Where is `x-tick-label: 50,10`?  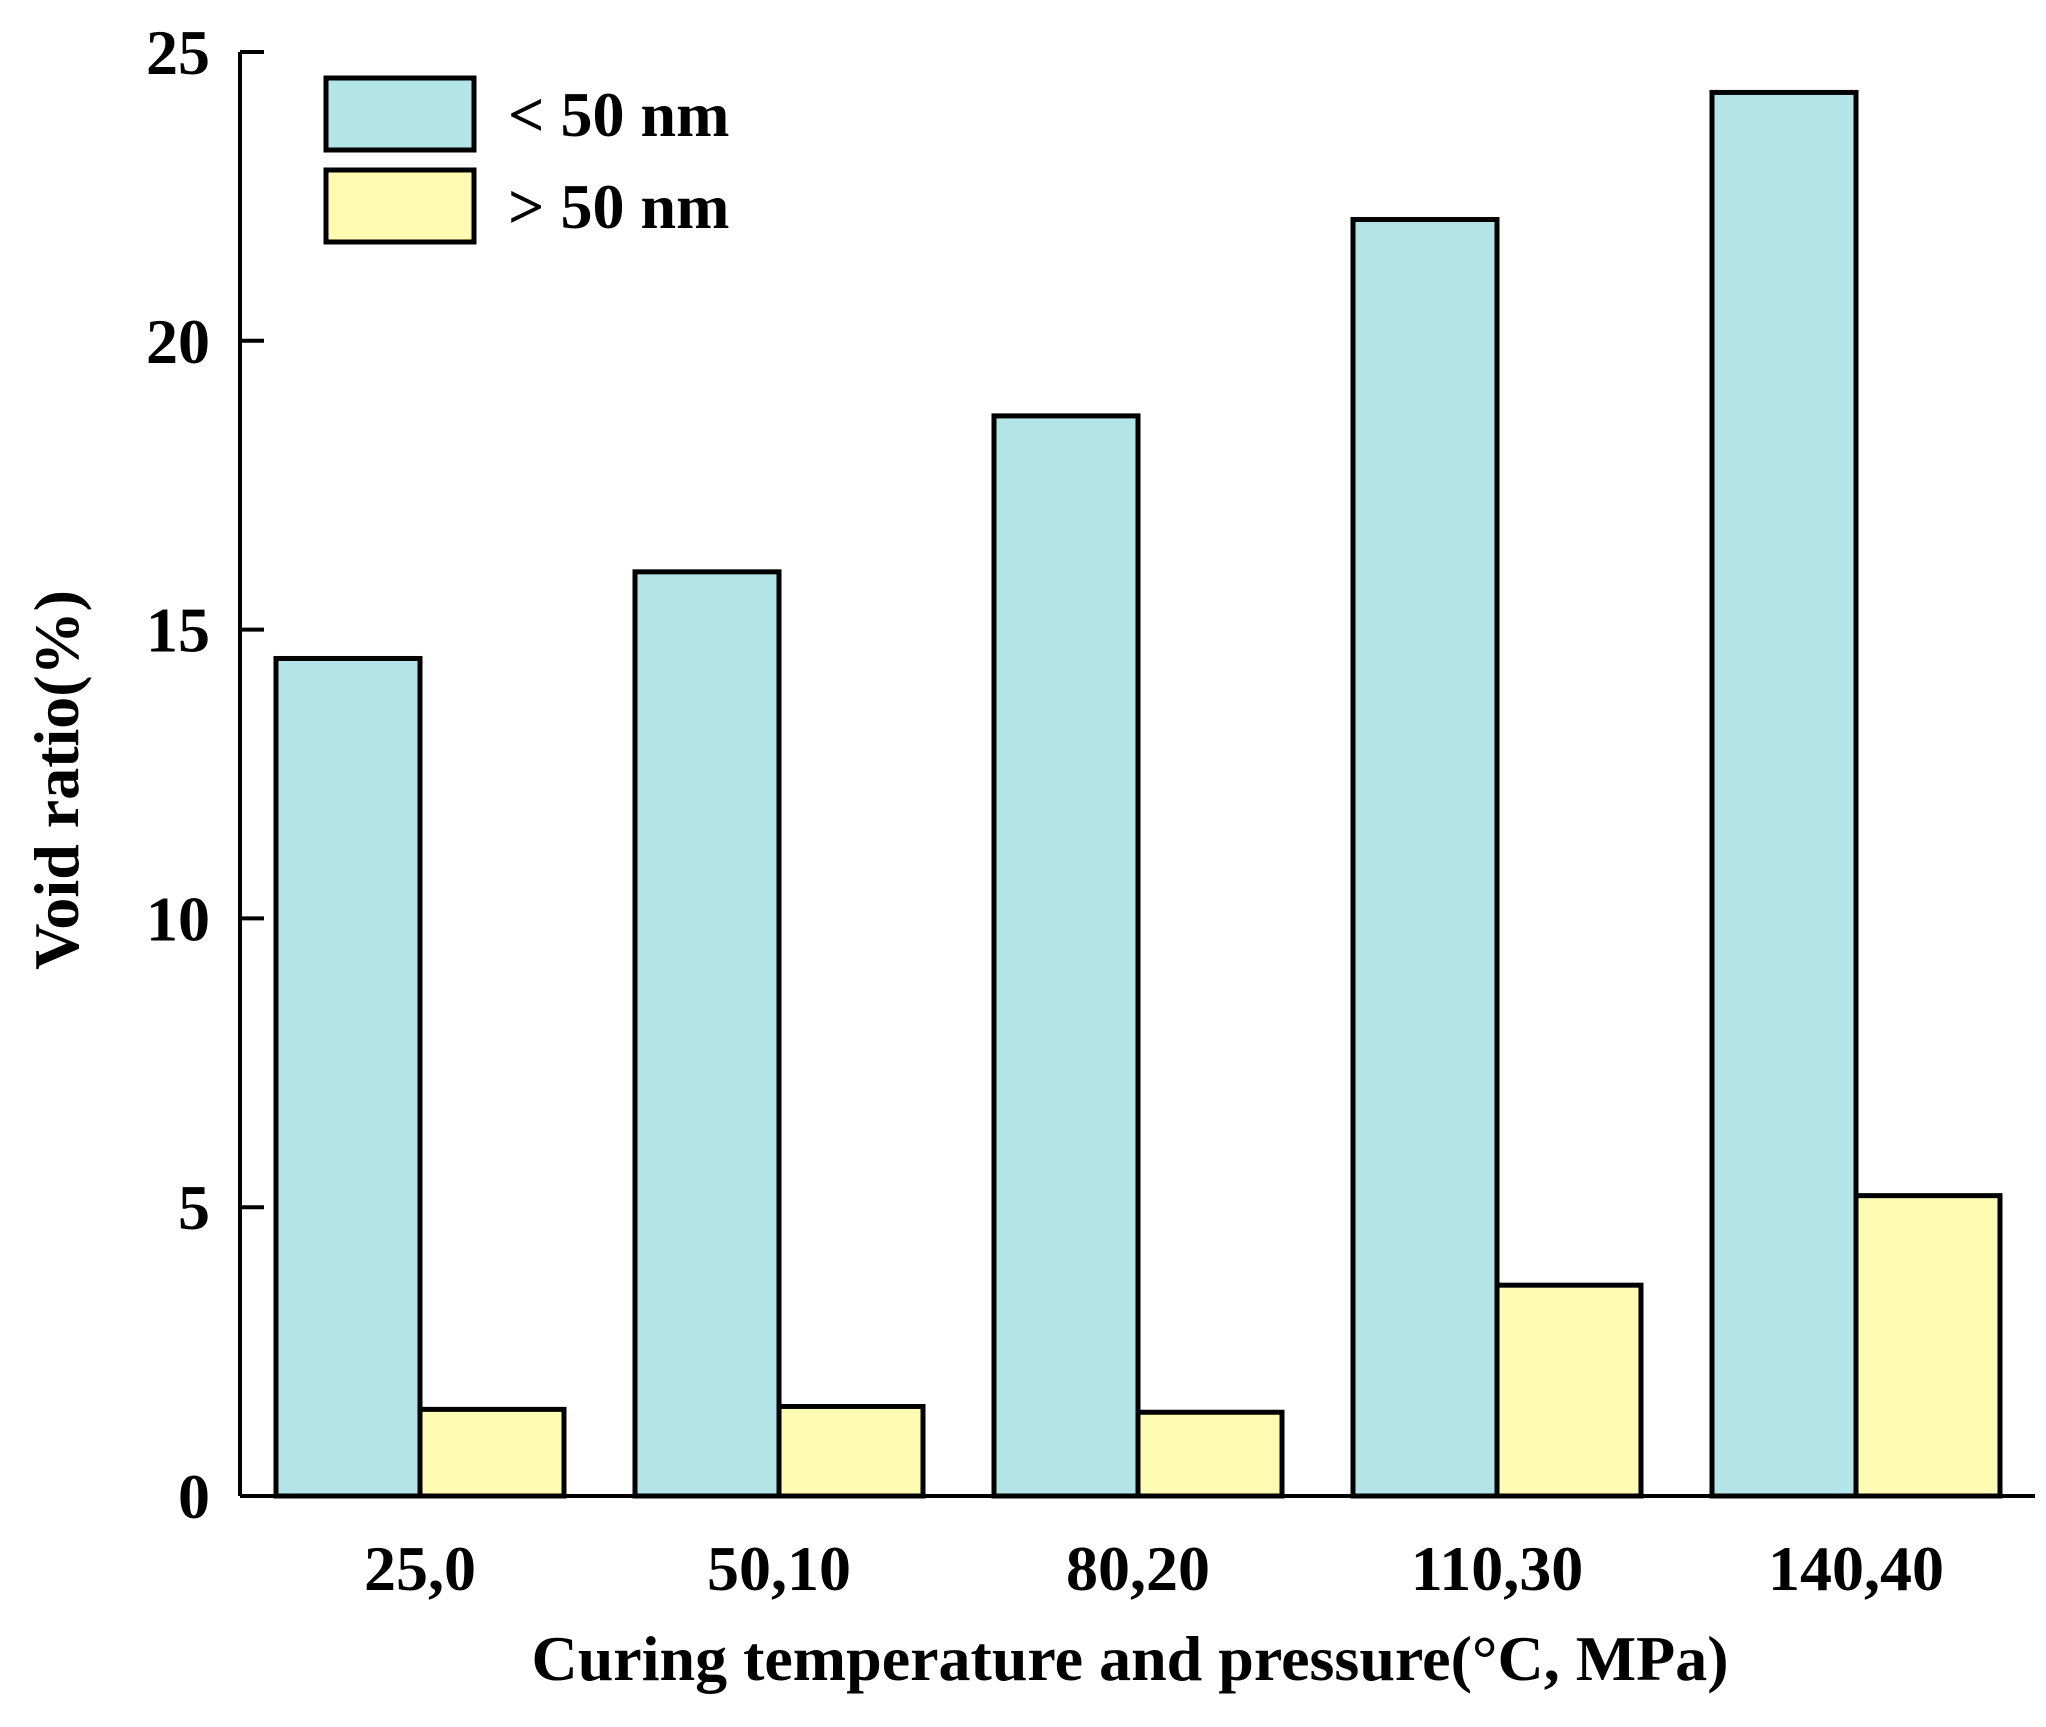
x-tick-label: 50,10 is located at coordinates (779, 1568).